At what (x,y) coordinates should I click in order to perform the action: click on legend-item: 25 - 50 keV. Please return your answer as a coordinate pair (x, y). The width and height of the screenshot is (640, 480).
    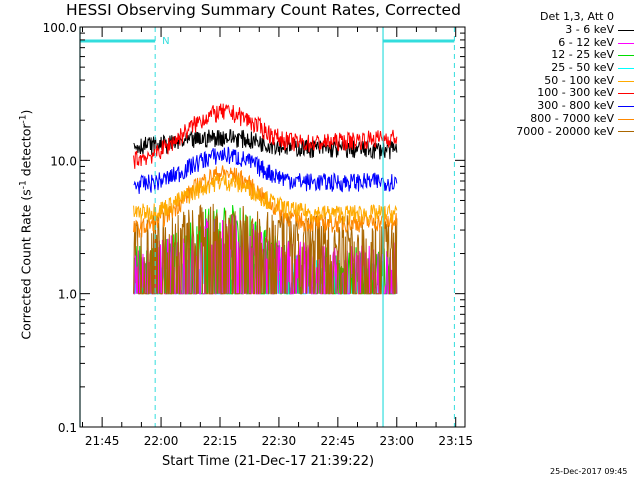
    Looking at the image, I should click on (557, 68).